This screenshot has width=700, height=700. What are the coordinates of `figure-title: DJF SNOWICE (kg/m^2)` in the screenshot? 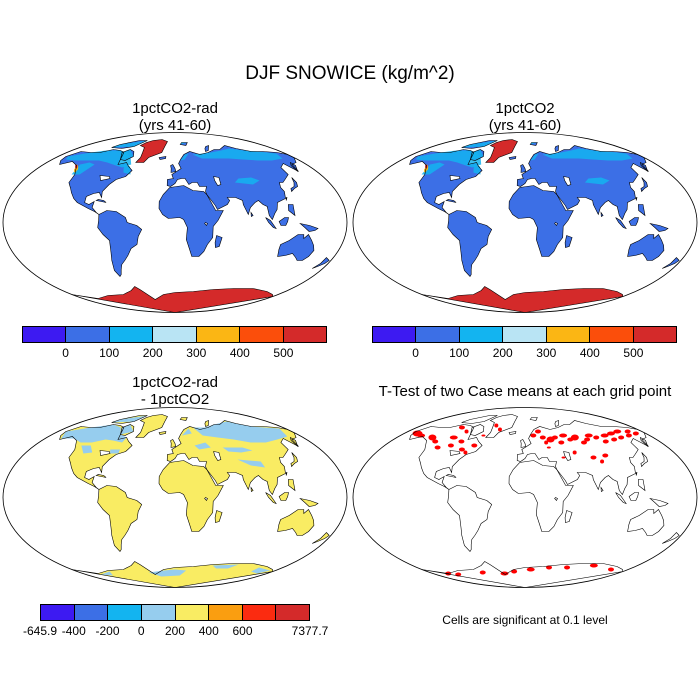 It's located at (350, 73).